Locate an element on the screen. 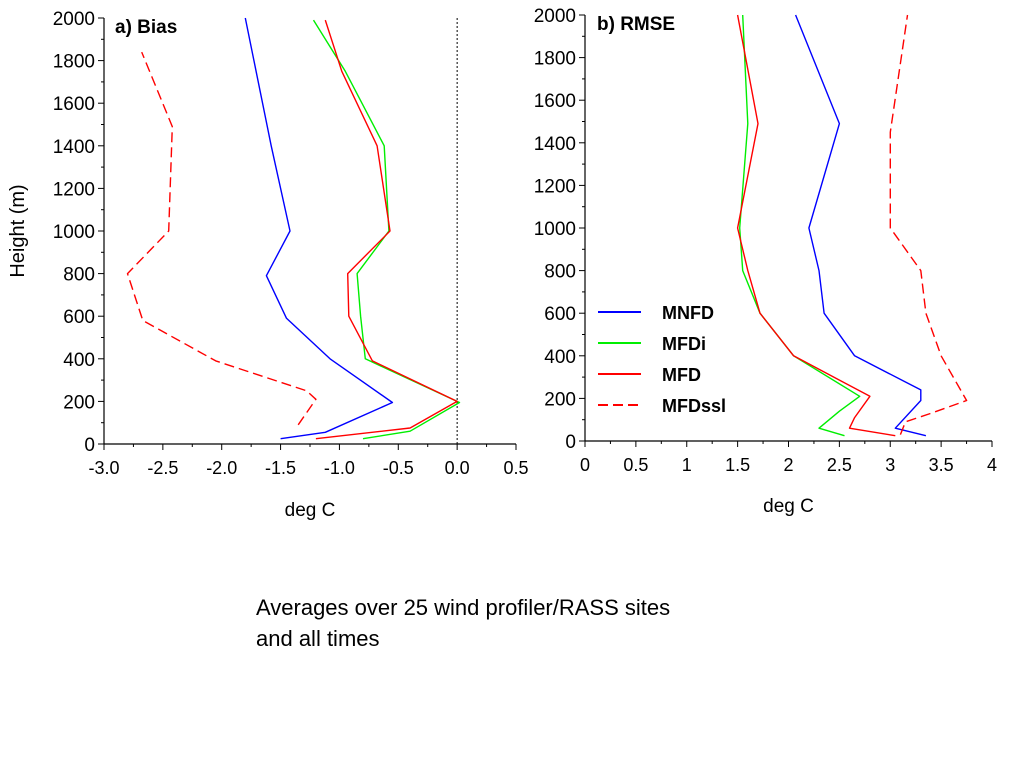 Image resolution: width=1024 pixels, height=768 pixels. x-tick-label: -3.0 is located at coordinates (103, 468).